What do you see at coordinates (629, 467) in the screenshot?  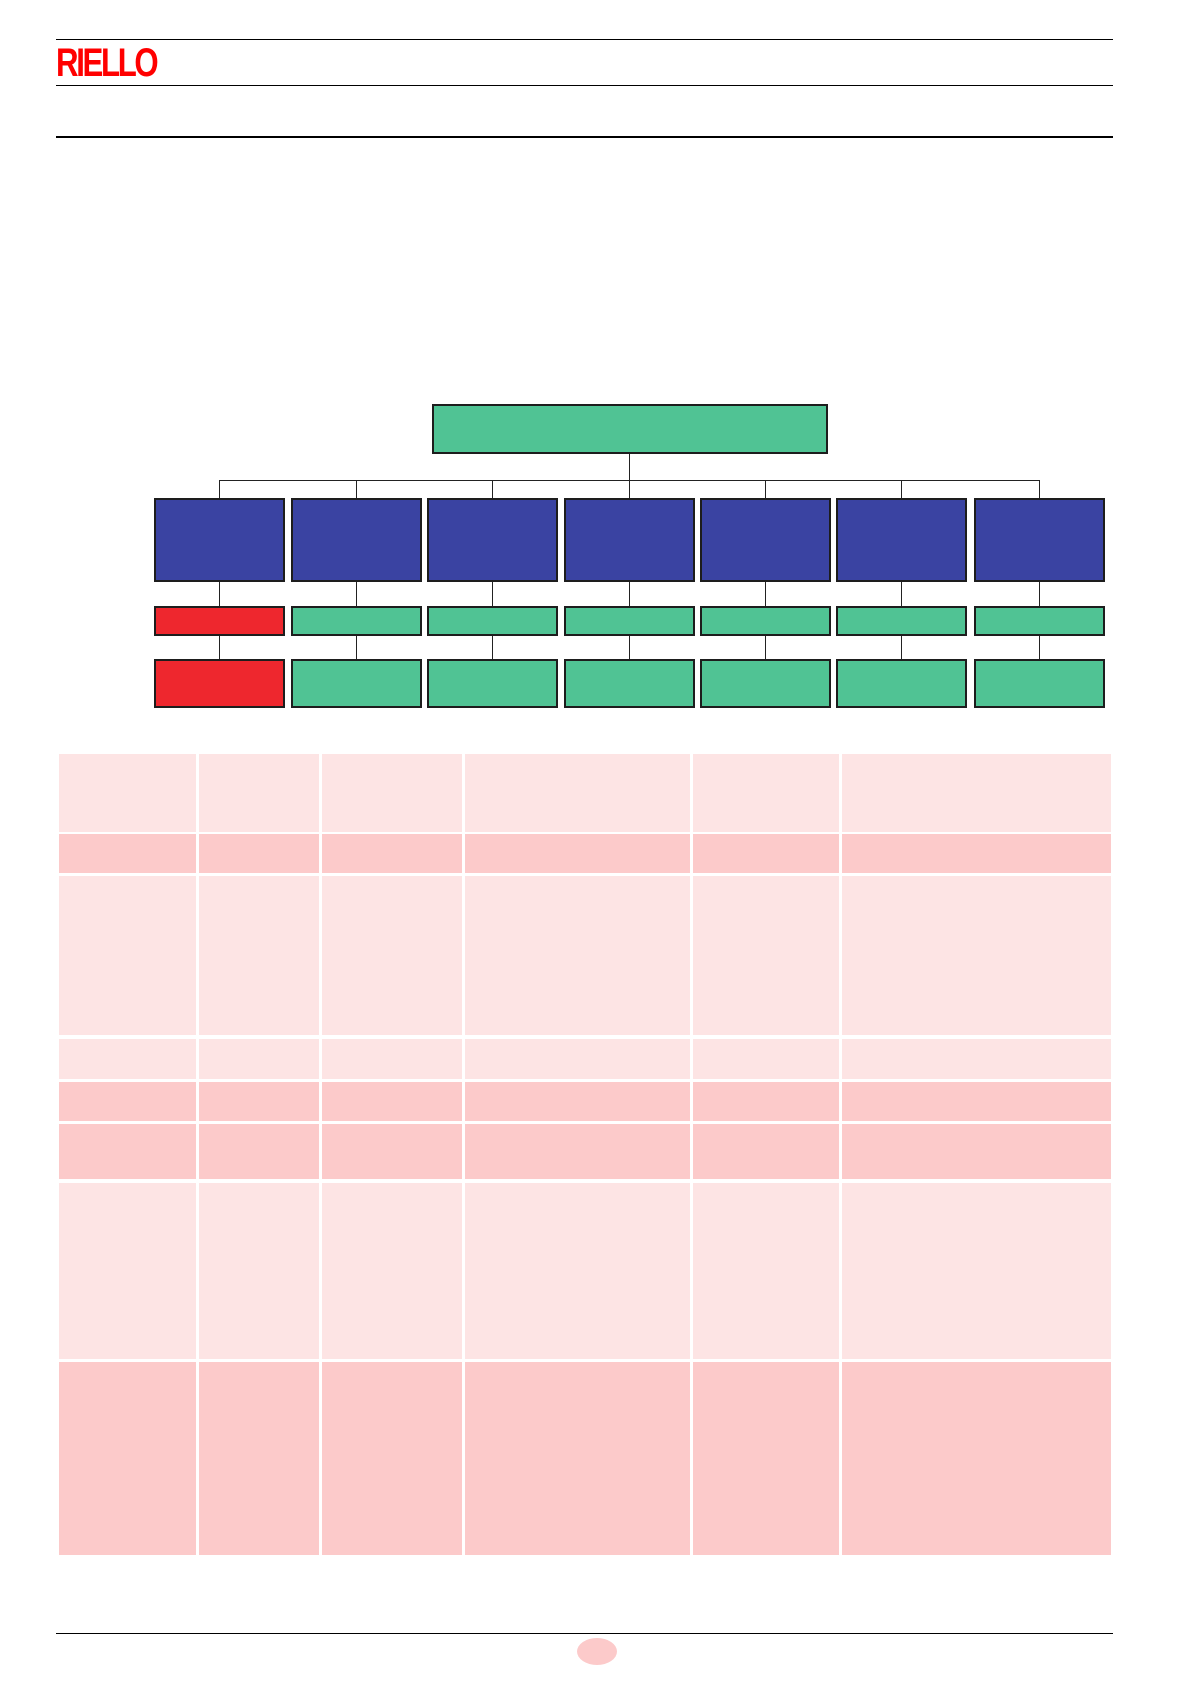 I see `root-connector` at bounding box center [629, 467].